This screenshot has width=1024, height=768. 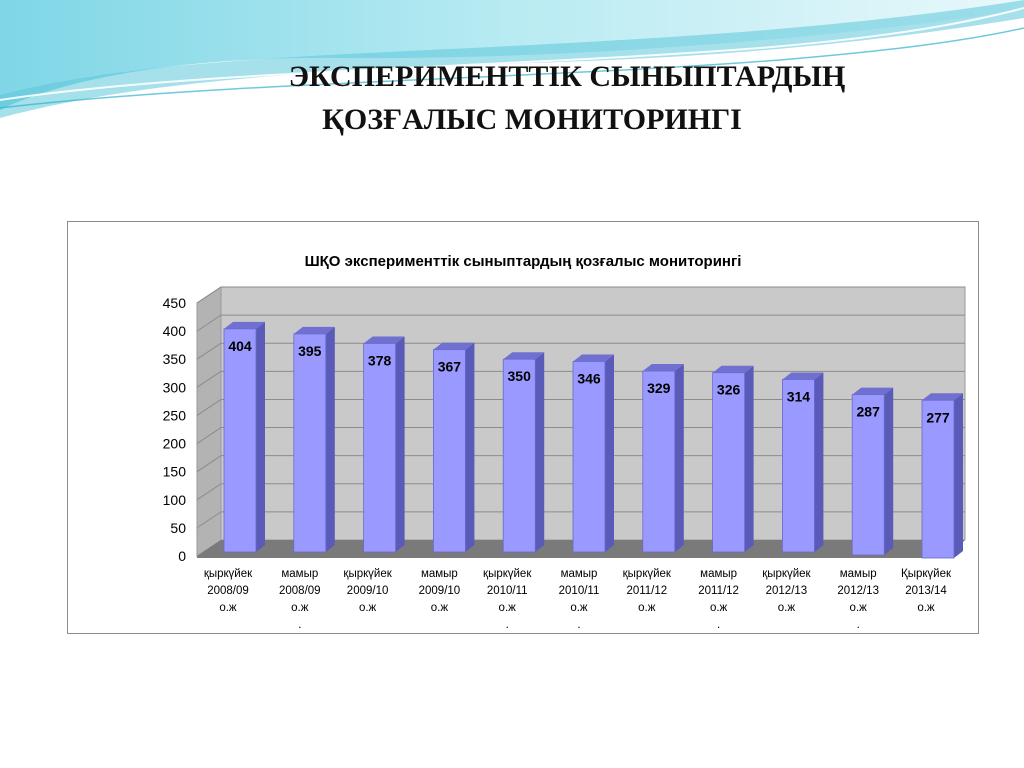 I want to click on x-tick-label: қыркүйек 2009/10 о.ж, so click(x=367, y=591).